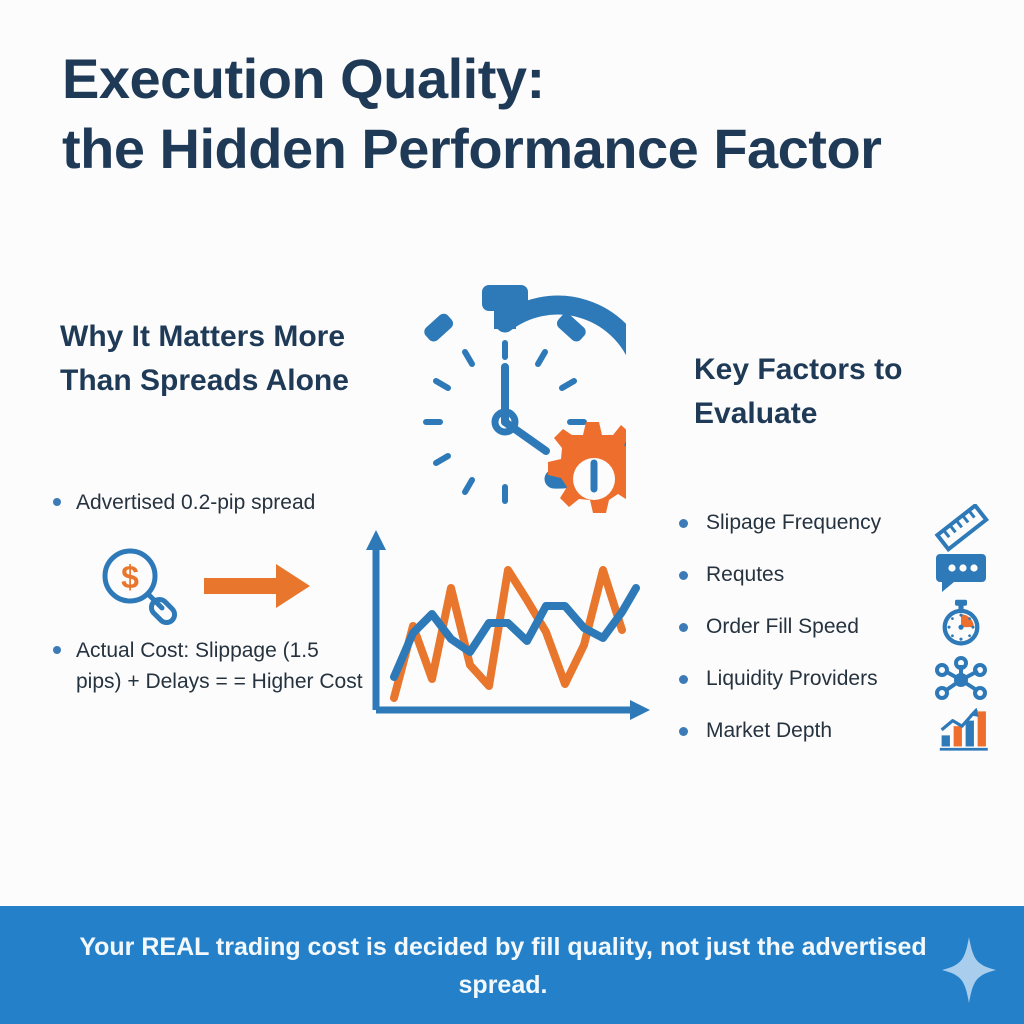 This screenshot has height=1024, width=1024. I want to click on gear-icon, so click(587, 467).